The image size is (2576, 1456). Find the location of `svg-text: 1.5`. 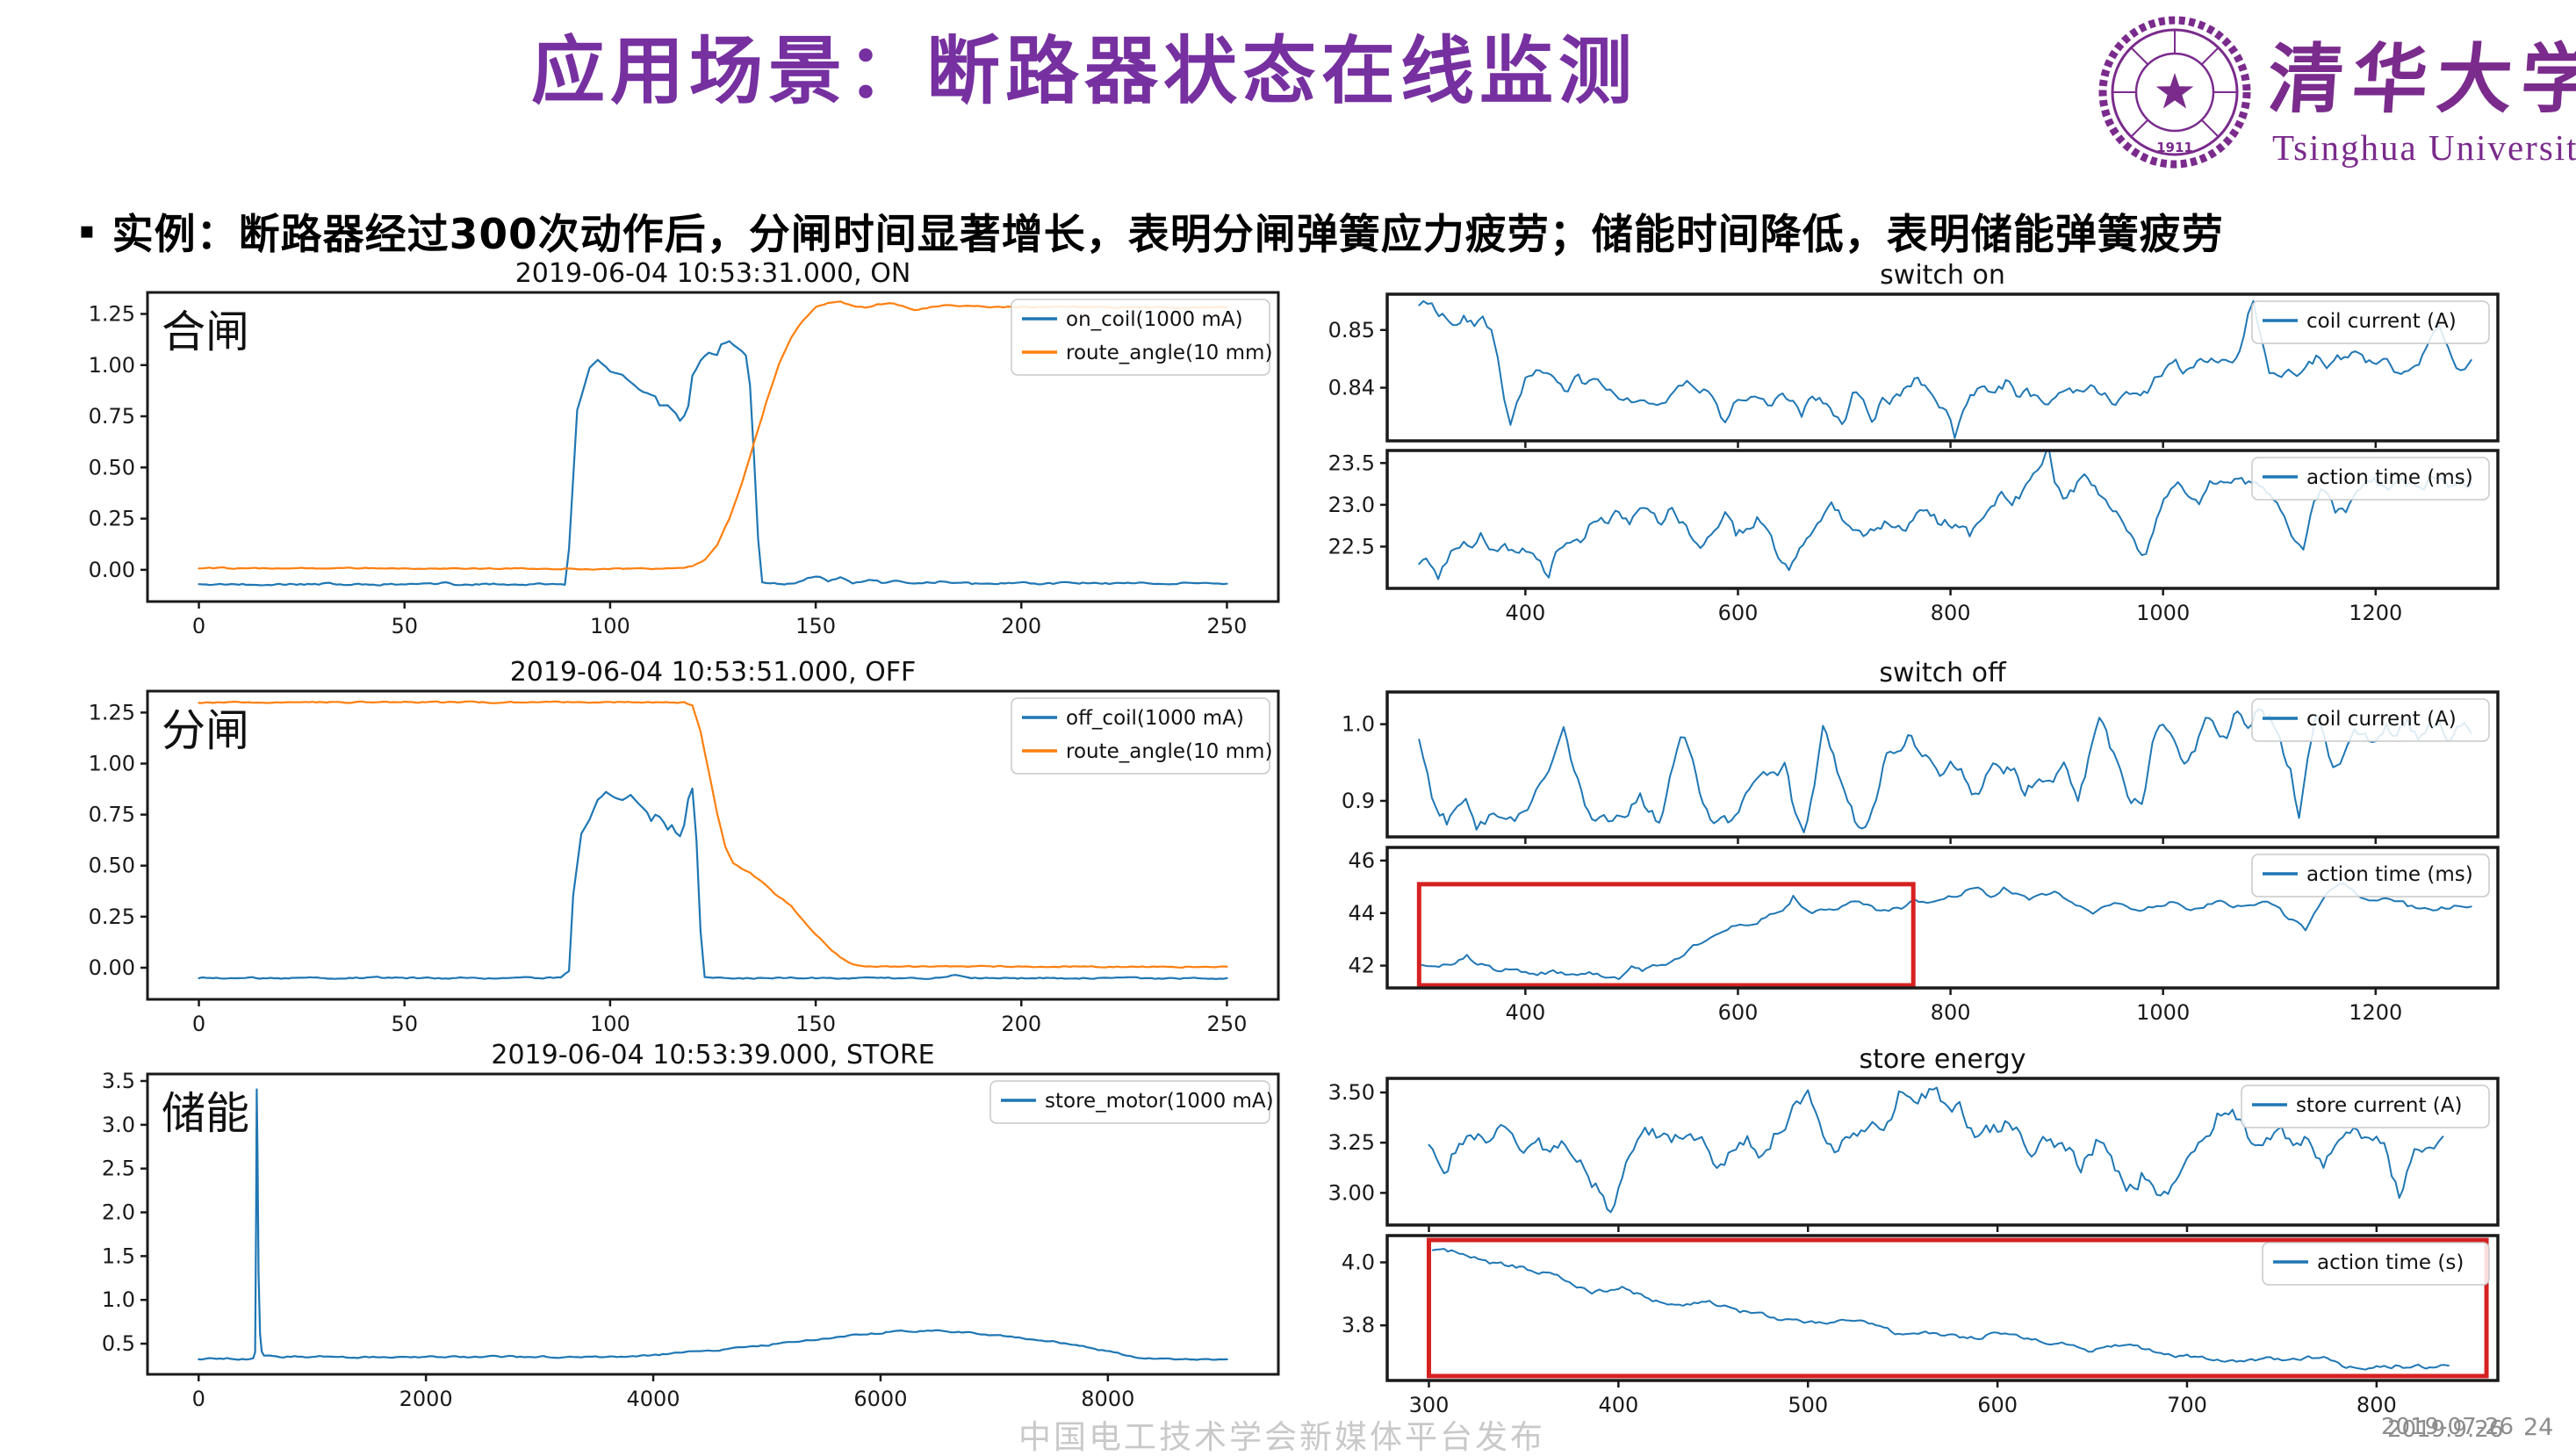

svg-text: 1.5 is located at coordinates (118, 1255).